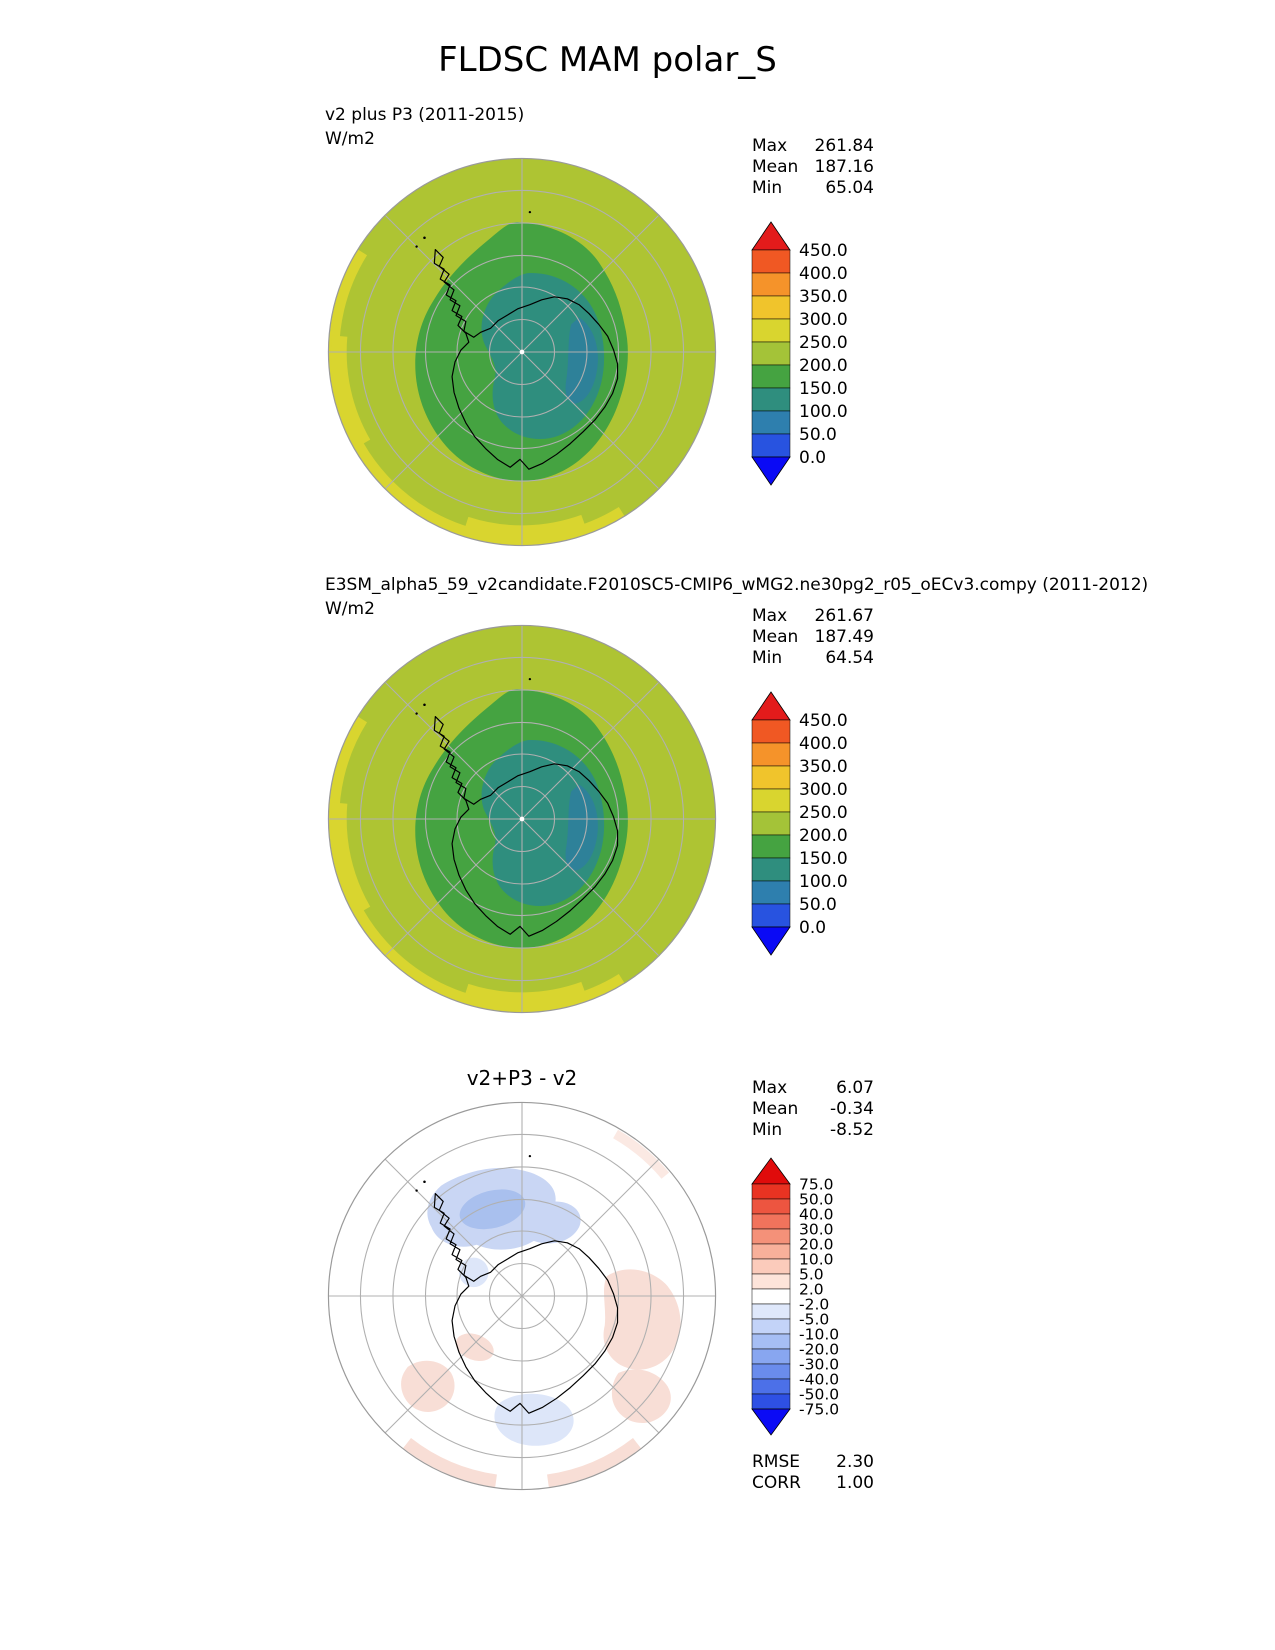  What do you see at coordinates (823, 297) in the screenshot?
I see `colorbar-tick-label: 350.0` at bounding box center [823, 297].